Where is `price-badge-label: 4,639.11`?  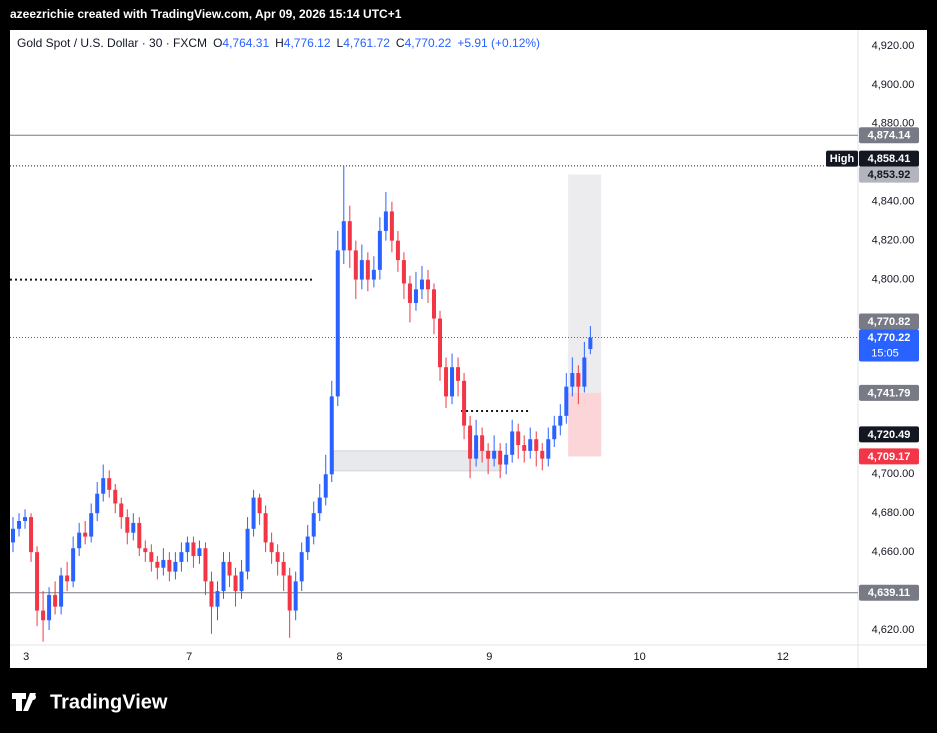 price-badge-label: 4,639.11 is located at coordinates (889, 593).